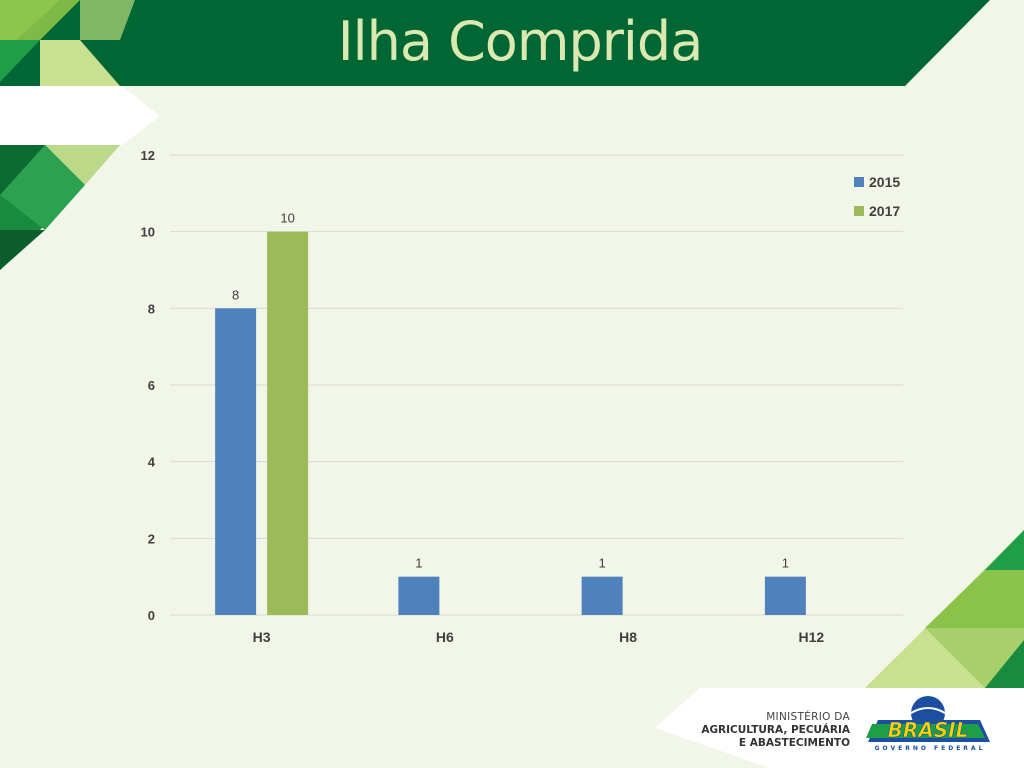 This screenshot has height=768, width=1024. I want to click on y-tick-label: 6, so click(151, 385).